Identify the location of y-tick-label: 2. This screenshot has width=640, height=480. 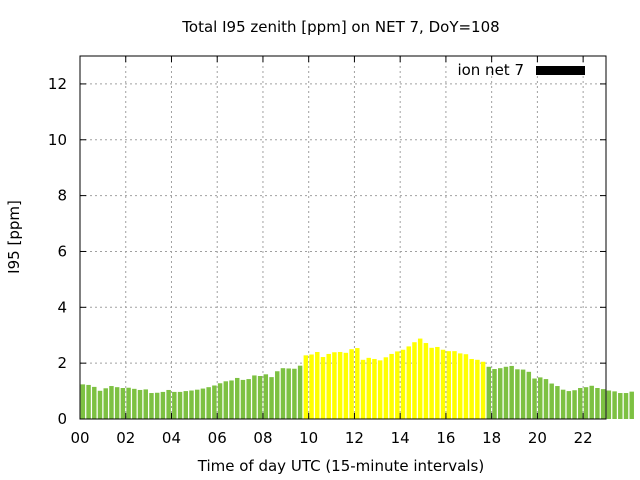
(62, 363).